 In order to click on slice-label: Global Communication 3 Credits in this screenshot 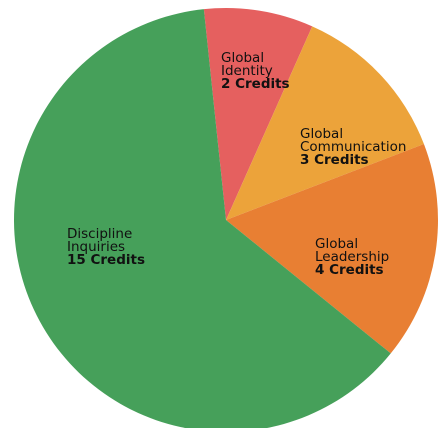, I will do `click(360, 147)`.